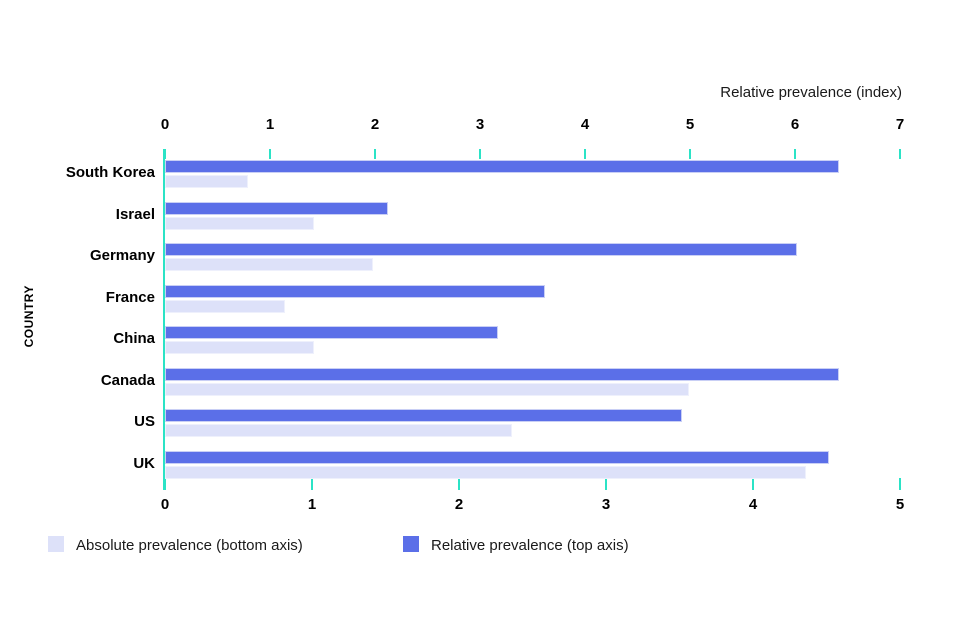  Describe the element at coordinates (239, 223) in the screenshot. I see `bar-absolute-israel` at that location.